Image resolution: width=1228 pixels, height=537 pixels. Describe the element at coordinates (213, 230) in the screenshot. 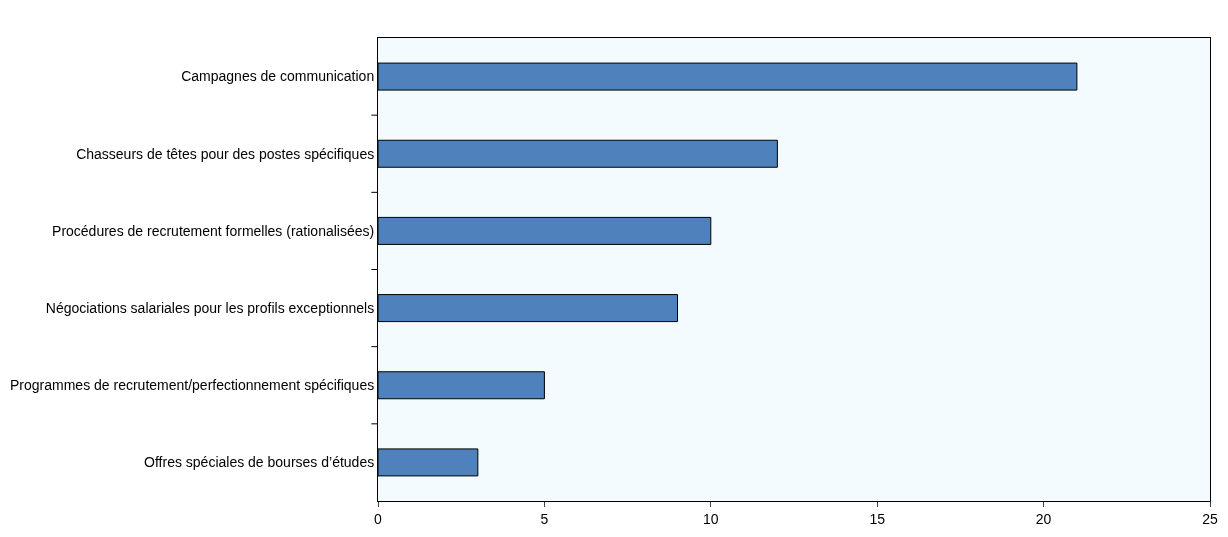

I see `y-tick-label: Procédures de recrutement formelles (rationalisées)` at that location.